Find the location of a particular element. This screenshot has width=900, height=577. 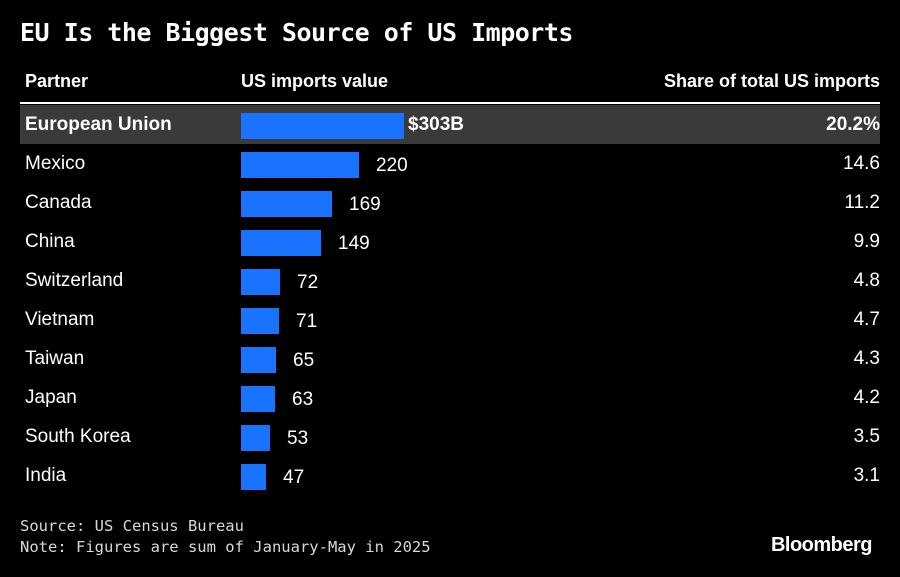

partner-label: Mexico is located at coordinates (55, 163).